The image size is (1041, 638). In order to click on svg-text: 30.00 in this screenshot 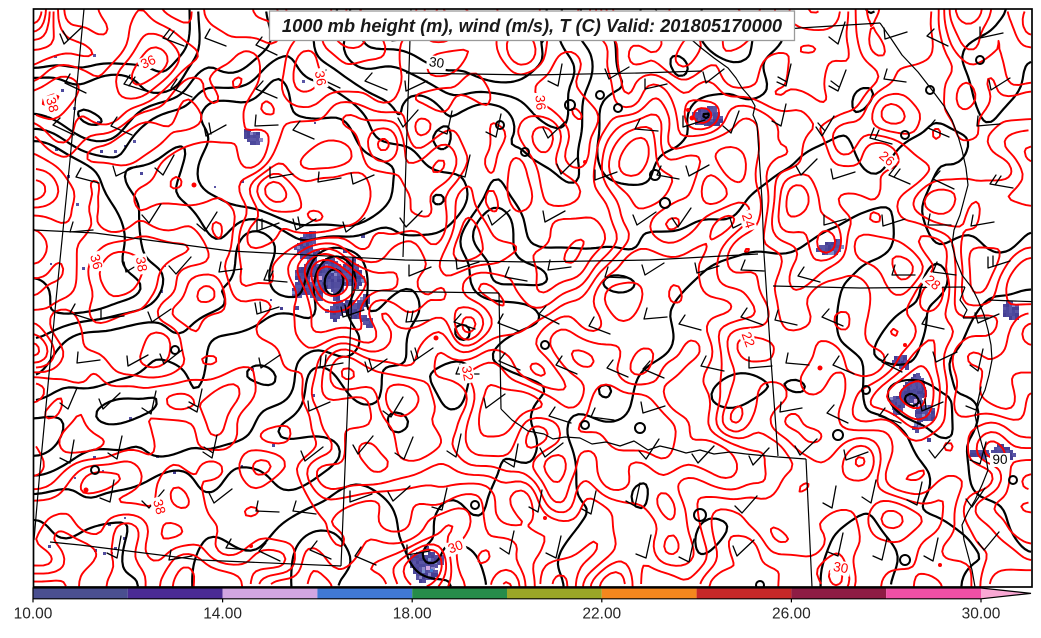, I will do `click(981, 614)`.